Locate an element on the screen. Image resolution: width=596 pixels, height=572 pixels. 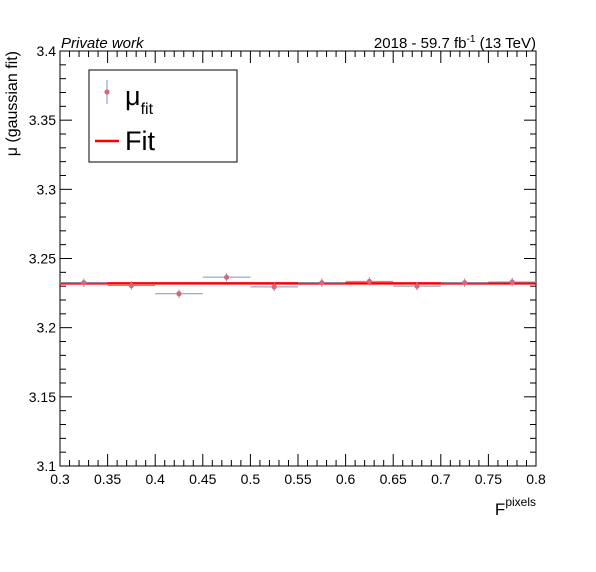
legend-mu-symbol: μ is located at coordinates (133, 96).